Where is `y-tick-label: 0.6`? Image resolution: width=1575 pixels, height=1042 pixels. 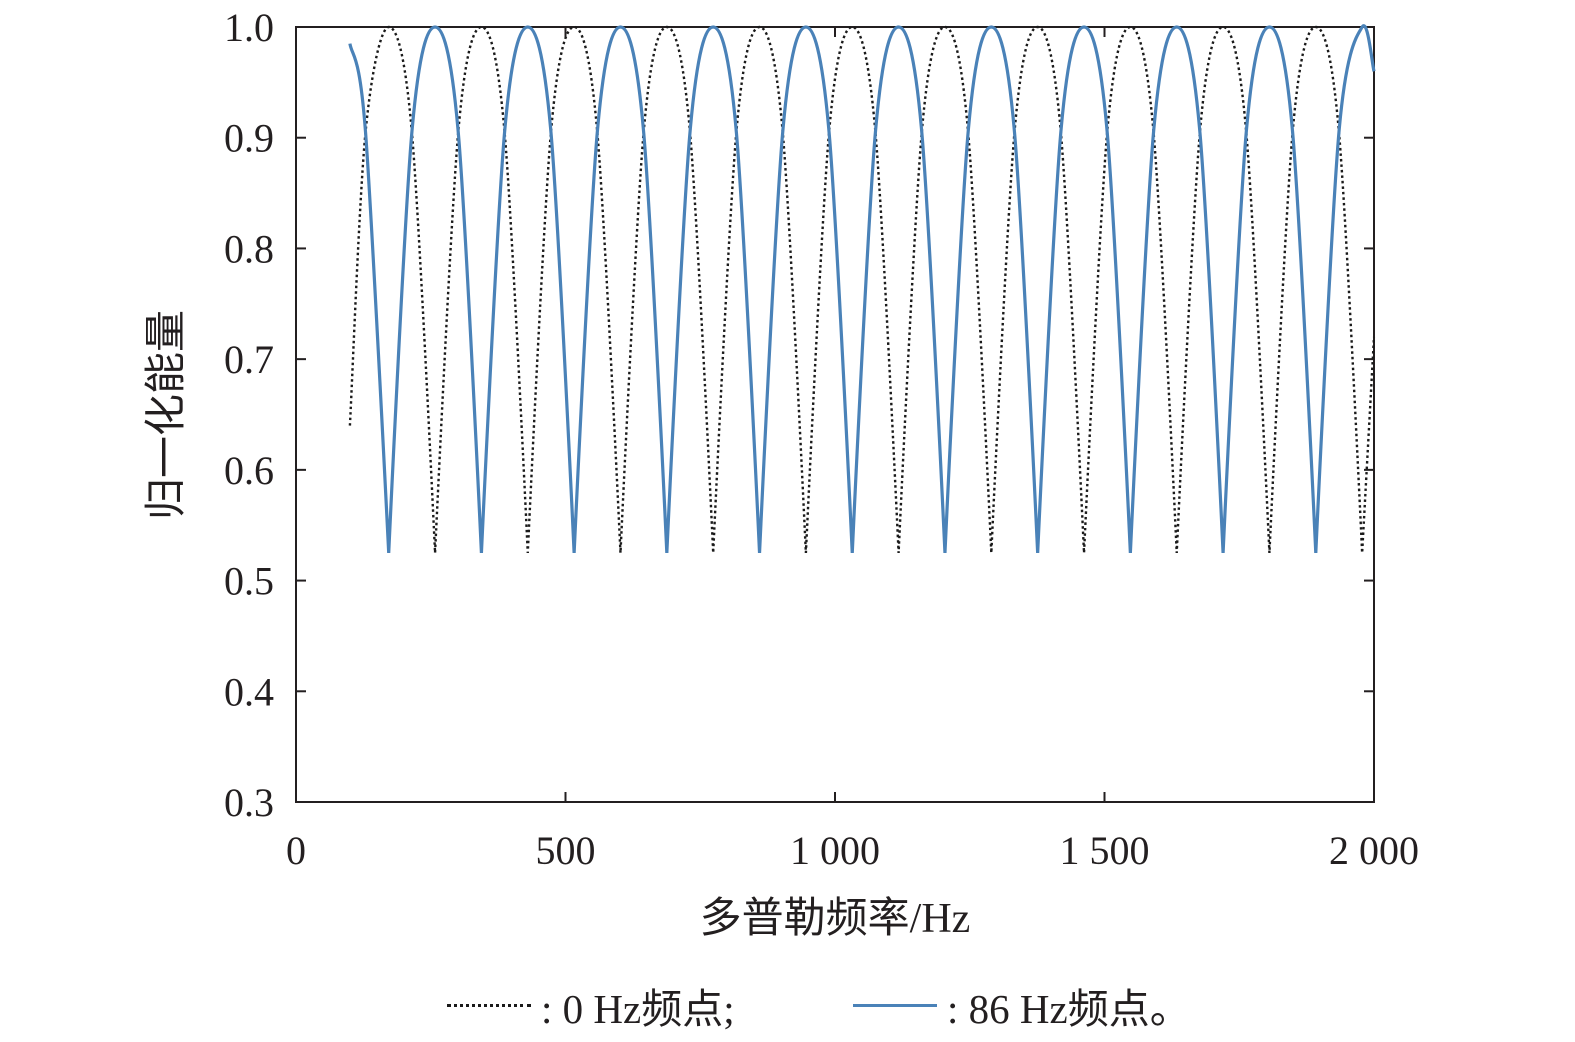 y-tick-label: 0.6 is located at coordinates (249, 470).